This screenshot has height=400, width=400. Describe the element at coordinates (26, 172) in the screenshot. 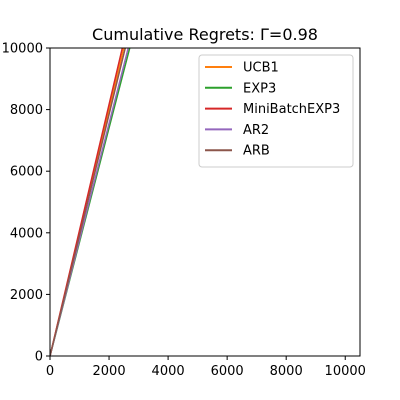

I see `y-tick-label: 6000` at that location.